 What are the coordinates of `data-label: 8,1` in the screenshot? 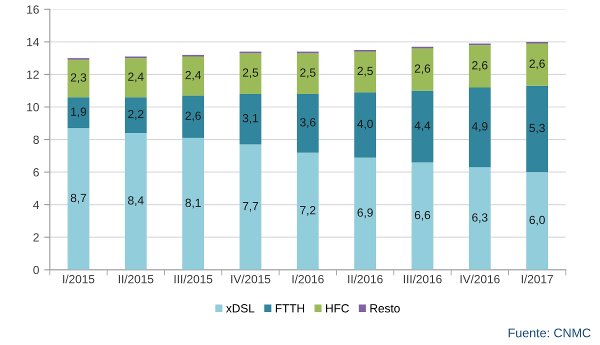 It's located at (193, 203).